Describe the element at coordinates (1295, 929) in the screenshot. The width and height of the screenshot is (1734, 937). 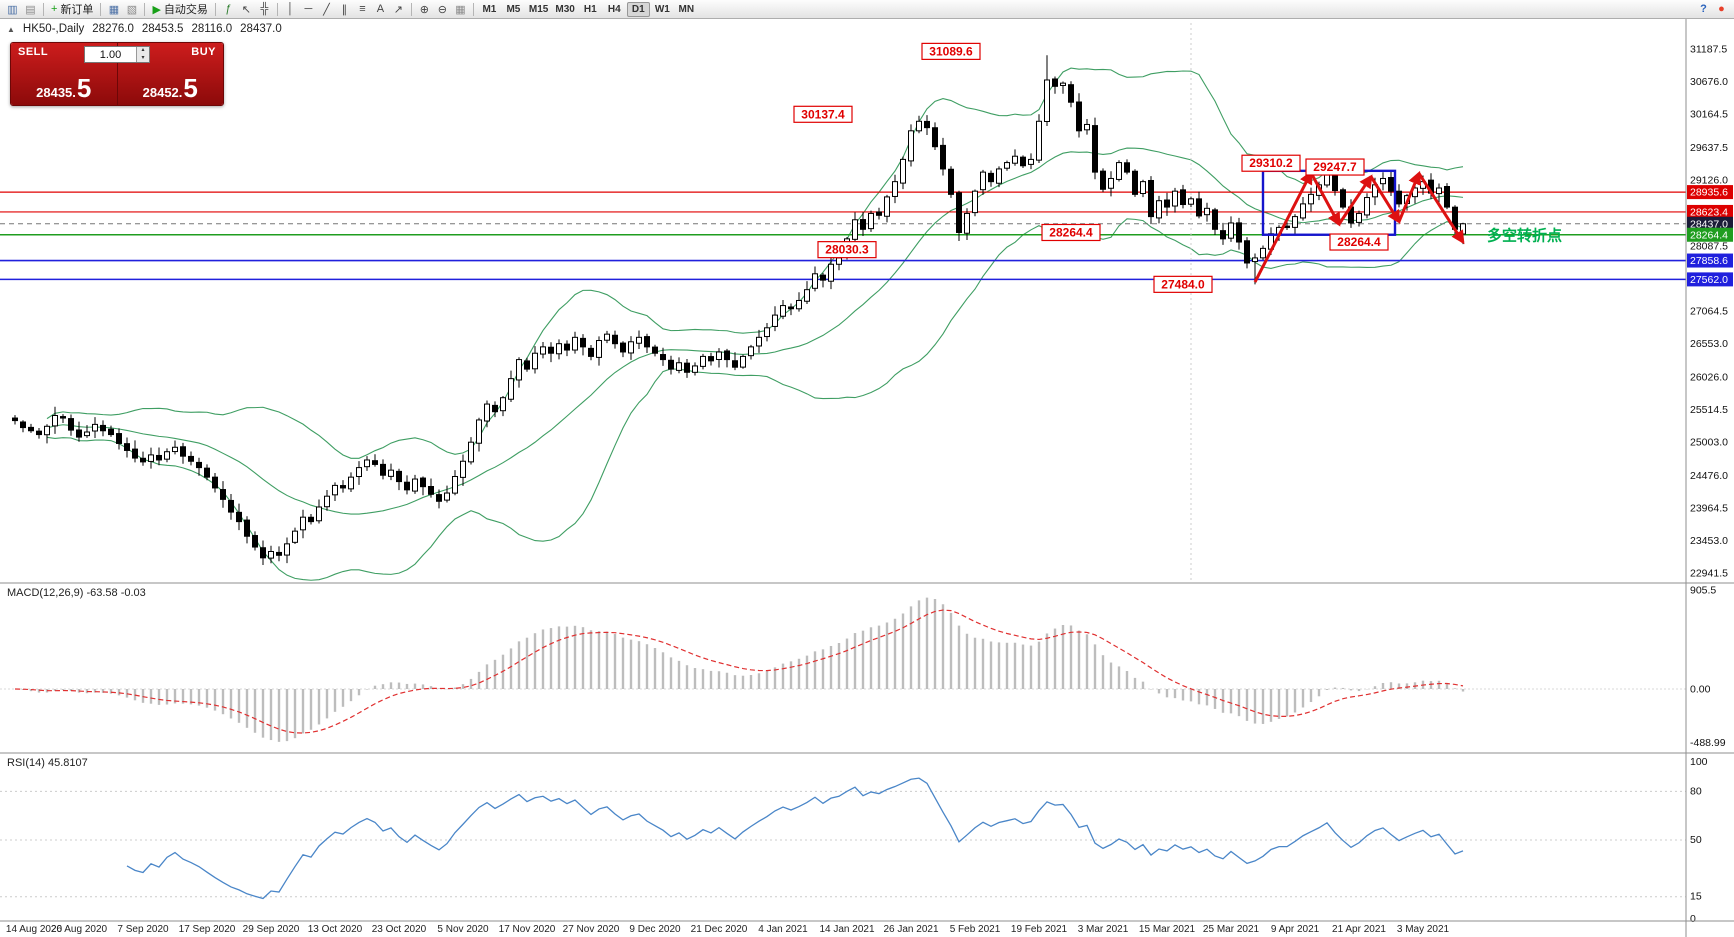
I see `svg-text: 9 Apr 2021` at that location.